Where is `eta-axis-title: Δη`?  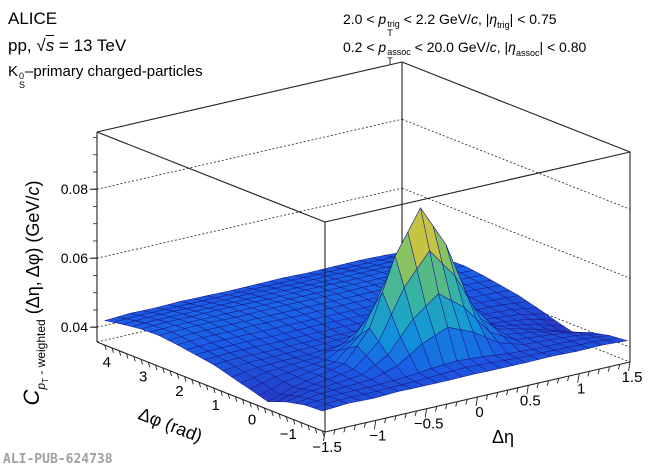 eta-axis-title: Δη is located at coordinates (503, 437).